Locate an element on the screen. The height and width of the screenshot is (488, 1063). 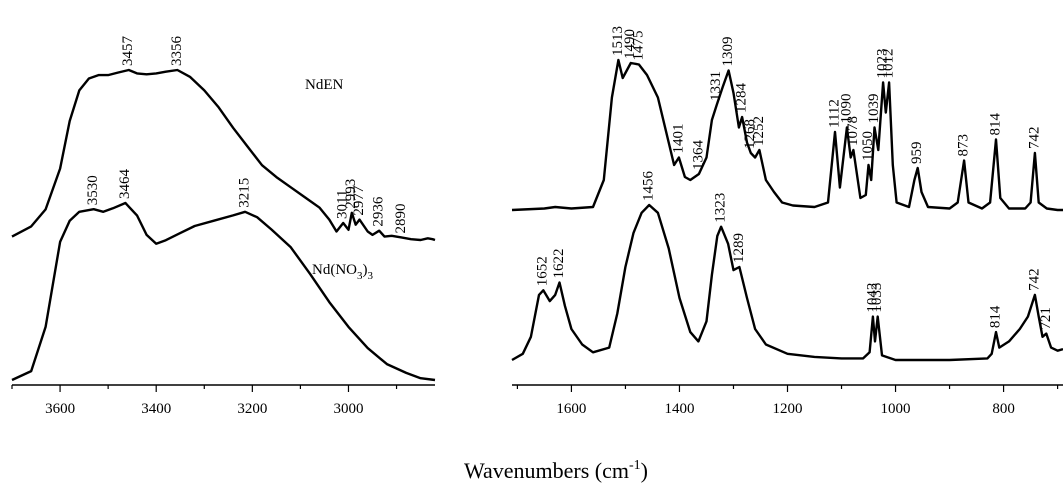
peak-label: 3530 is located at coordinates (93, 190).